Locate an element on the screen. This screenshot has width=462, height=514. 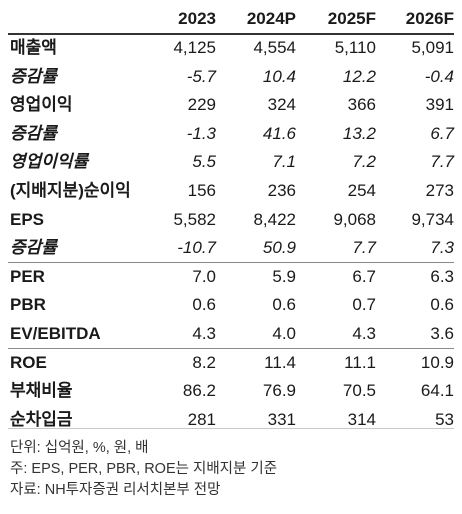
value-cell: 5,582 is located at coordinates (194, 219).